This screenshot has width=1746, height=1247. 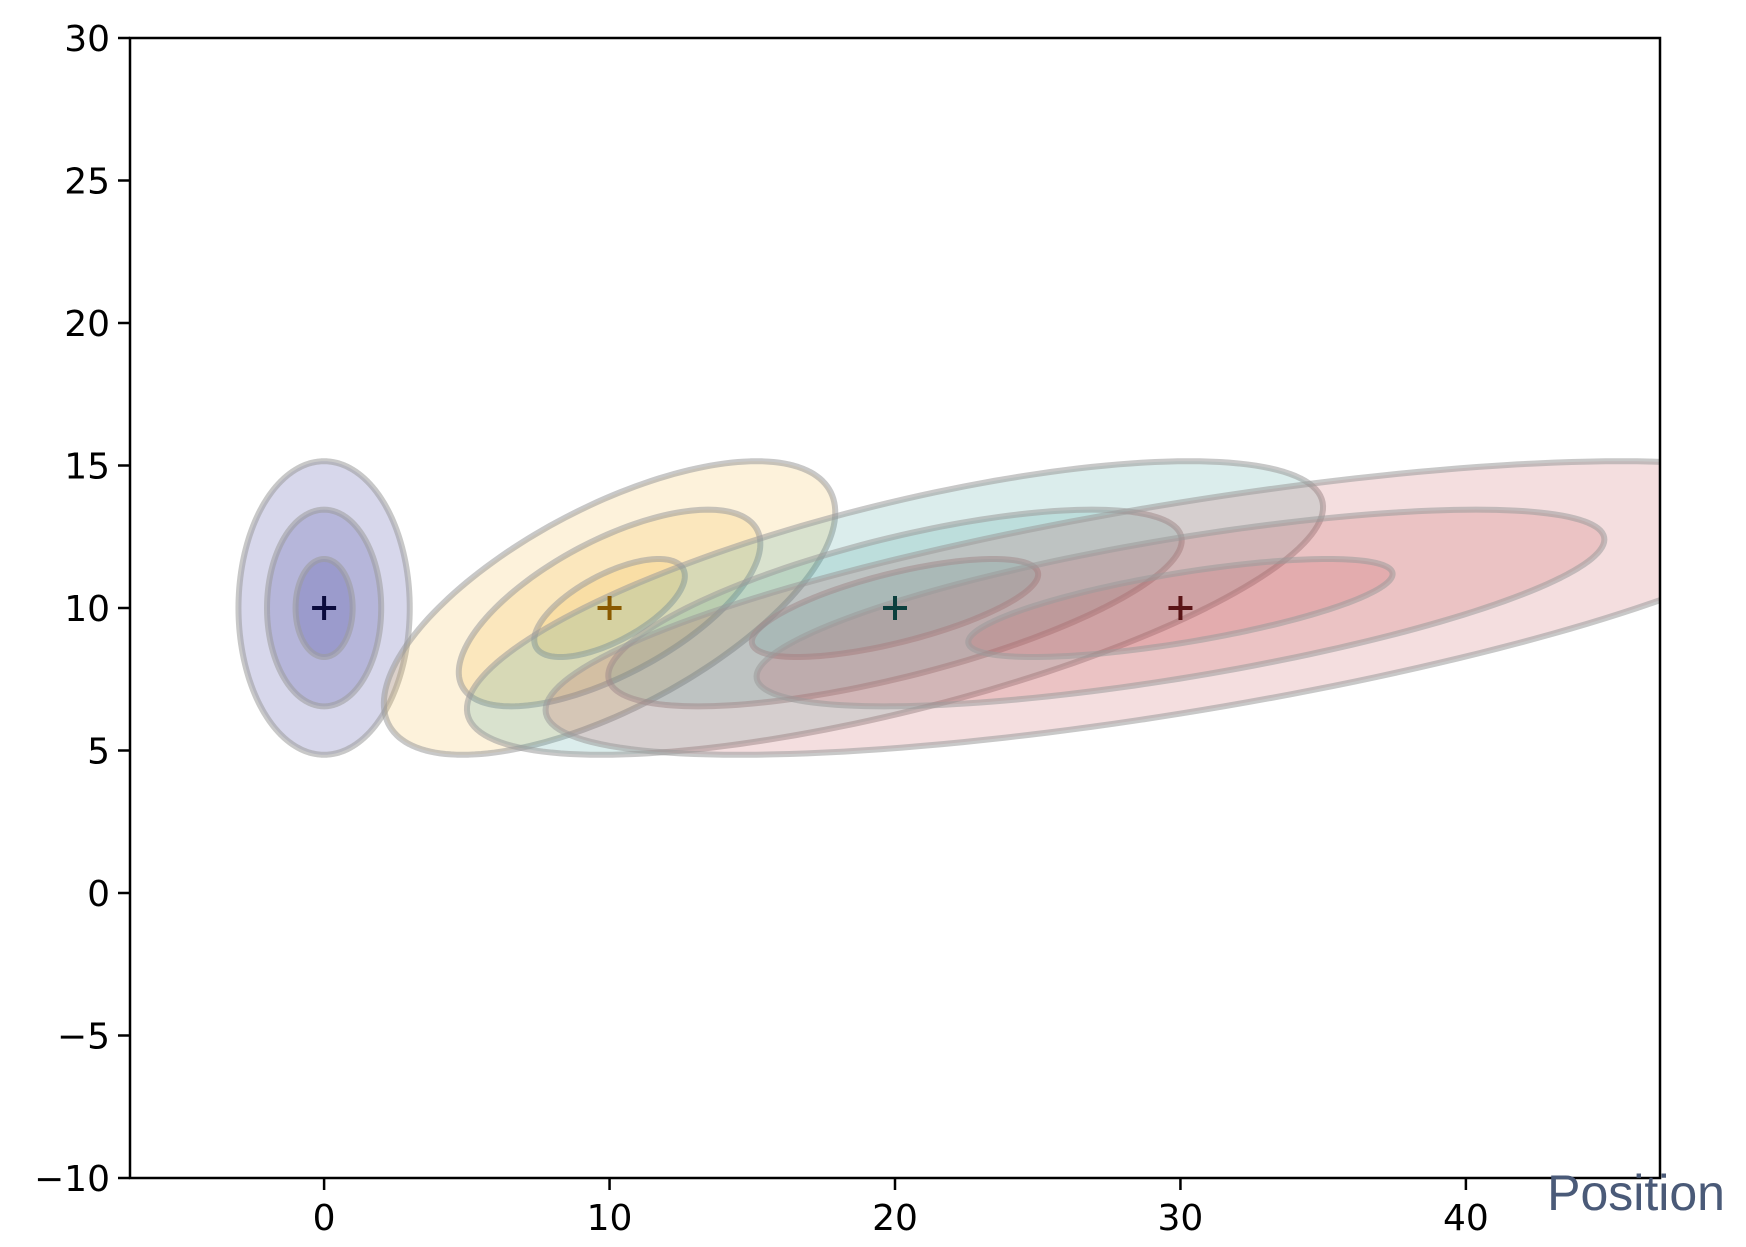 I want to click on y-tick-label: −5, so click(x=83, y=1037).